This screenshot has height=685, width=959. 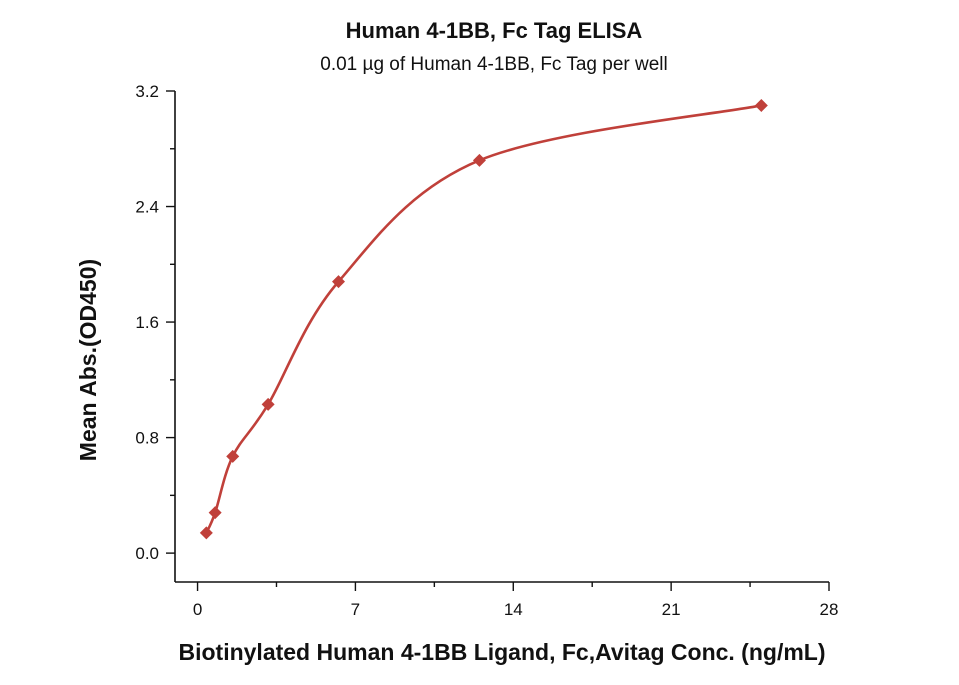 I want to click on chart-subtitle: 0.01 µg of Human 4-1BB, Fc Tag per well, so click(x=494, y=64).